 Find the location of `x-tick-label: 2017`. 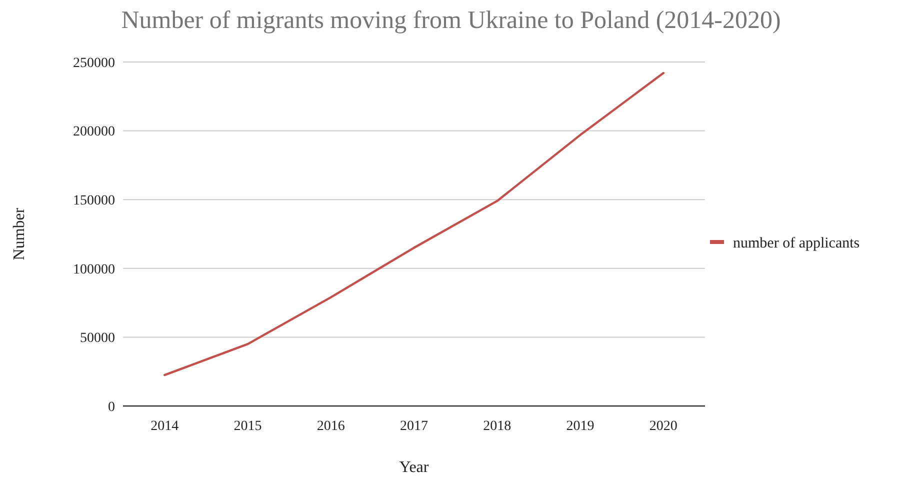

x-tick-label: 2017 is located at coordinates (414, 426).